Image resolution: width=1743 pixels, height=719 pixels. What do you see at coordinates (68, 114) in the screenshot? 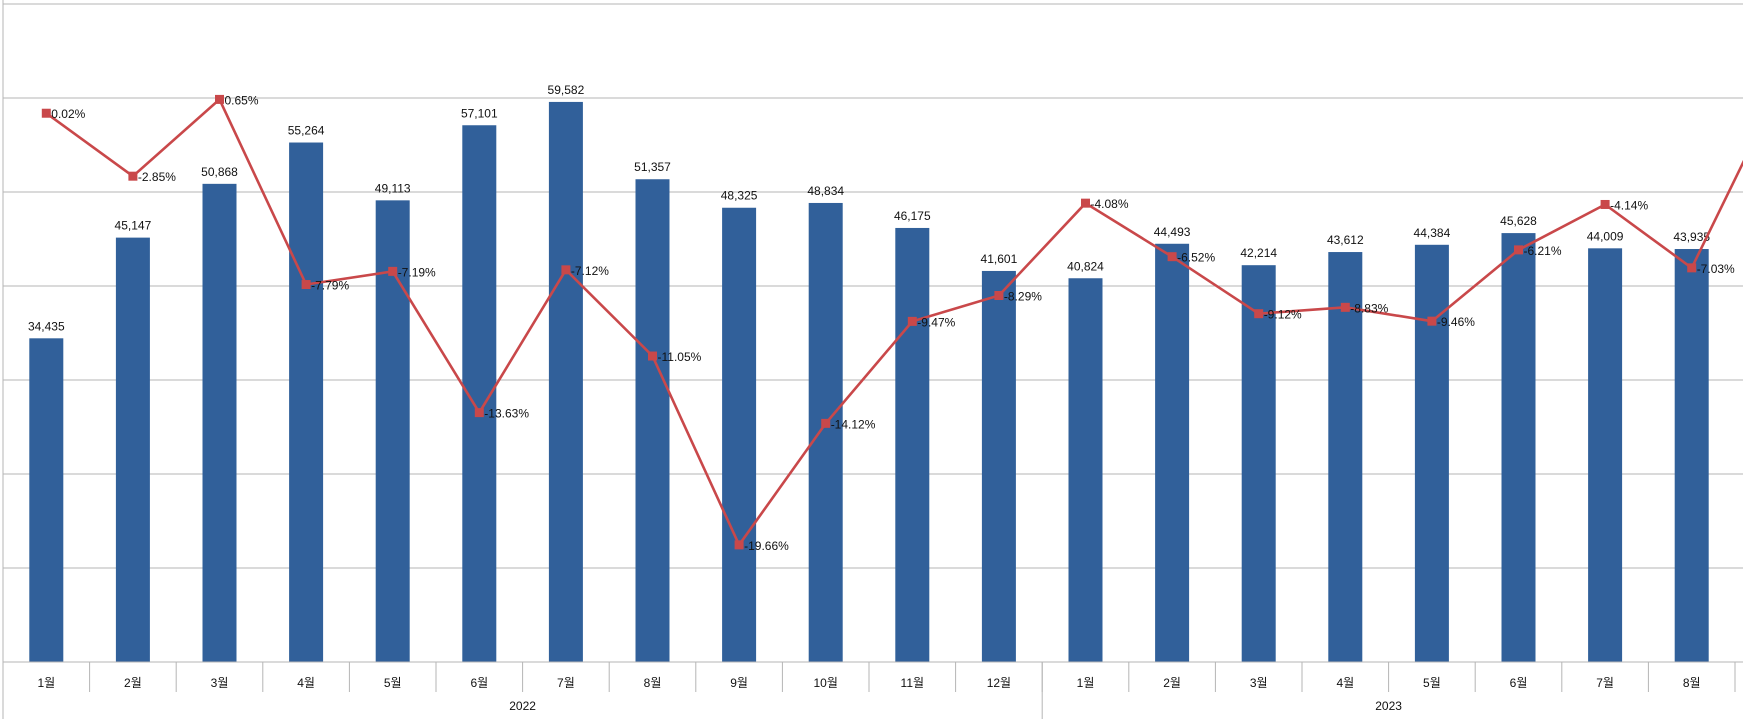
I see `line-value-label: 0.02%` at bounding box center [68, 114].